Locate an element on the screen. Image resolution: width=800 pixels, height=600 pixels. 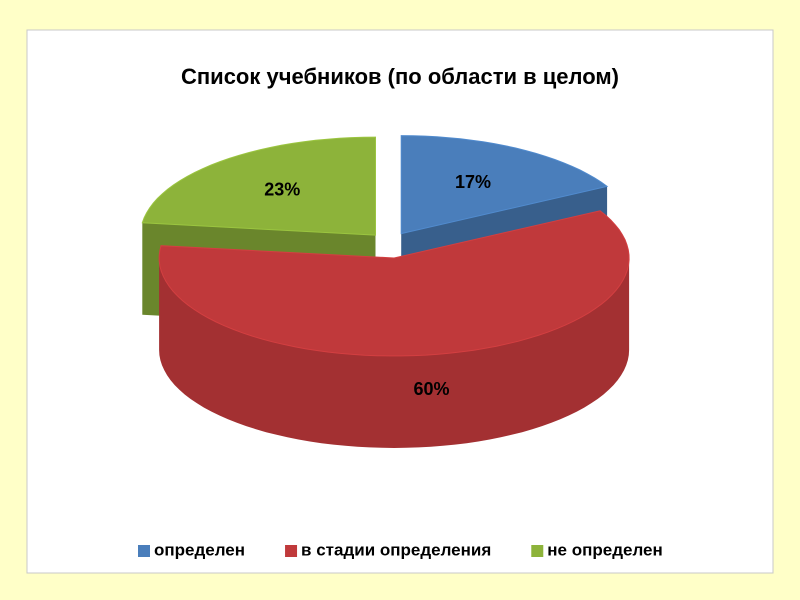
data-label: 23% is located at coordinates (282, 190).